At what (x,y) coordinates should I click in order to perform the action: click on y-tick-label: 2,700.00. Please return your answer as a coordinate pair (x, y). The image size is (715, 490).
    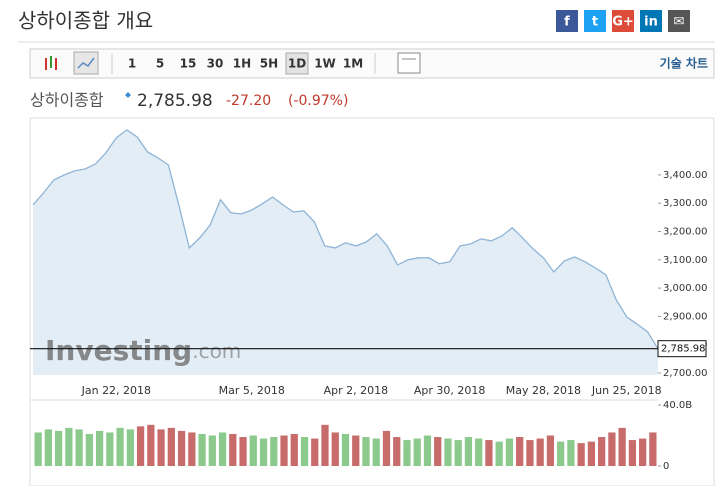
    Looking at the image, I should click on (685, 373).